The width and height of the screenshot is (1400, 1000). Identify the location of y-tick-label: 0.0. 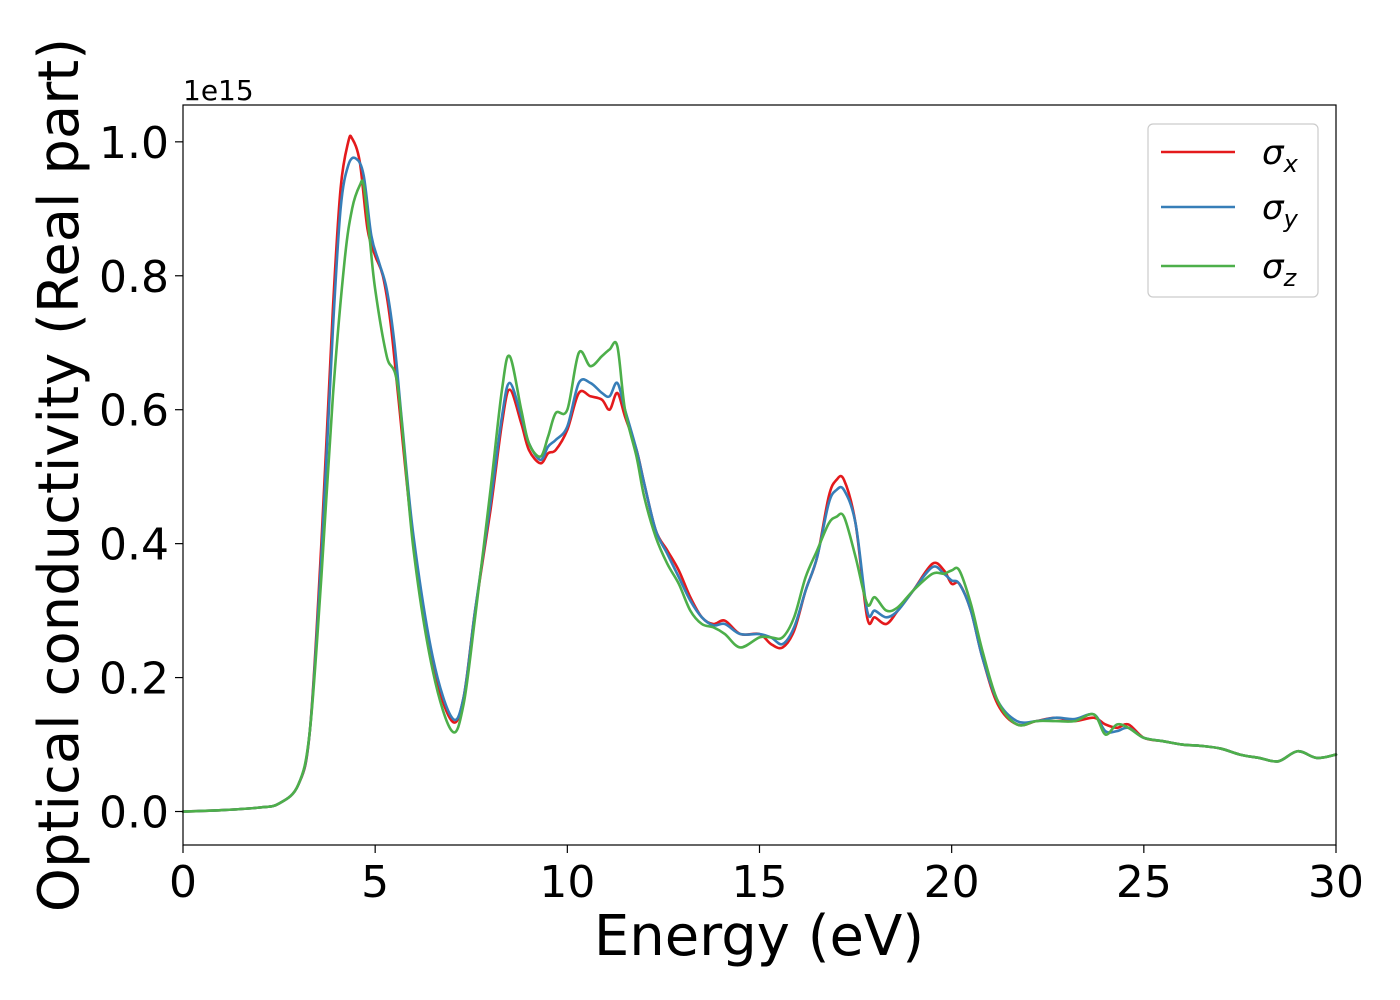
(134, 813).